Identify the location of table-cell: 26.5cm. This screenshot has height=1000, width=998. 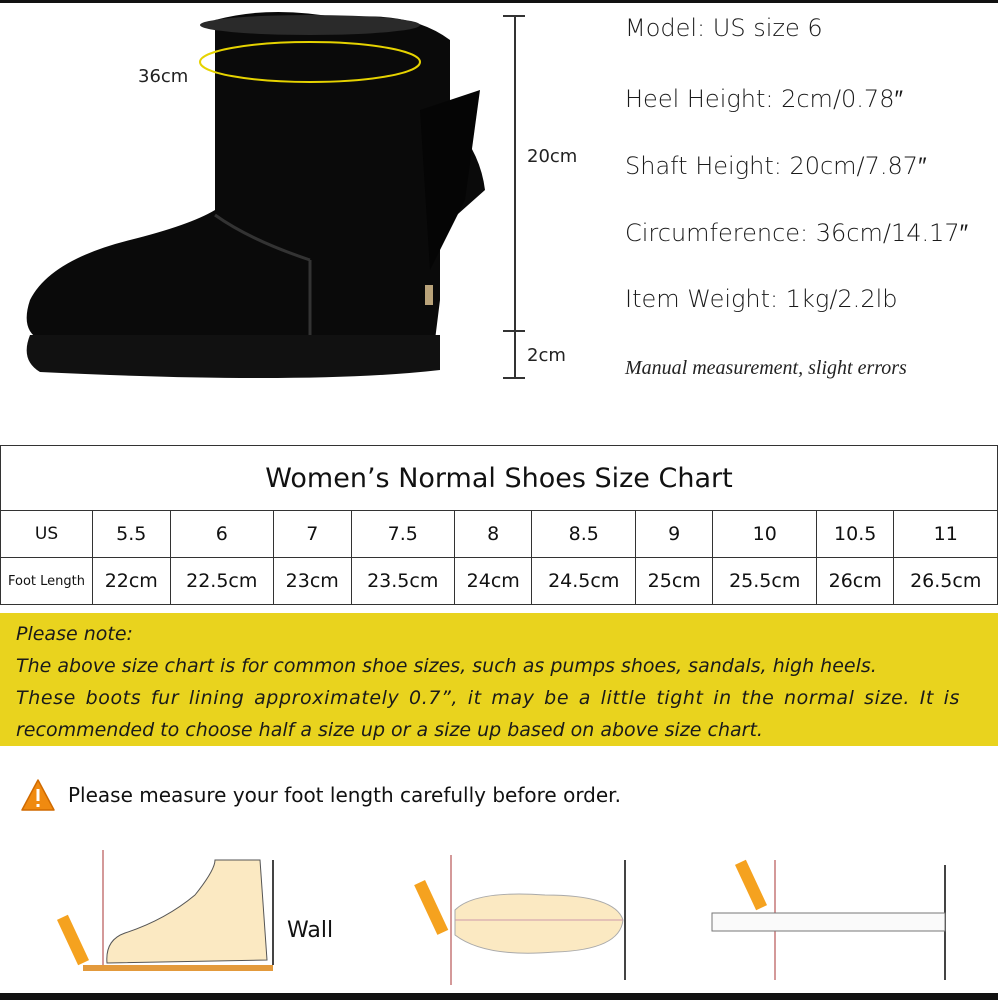
(945, 581).